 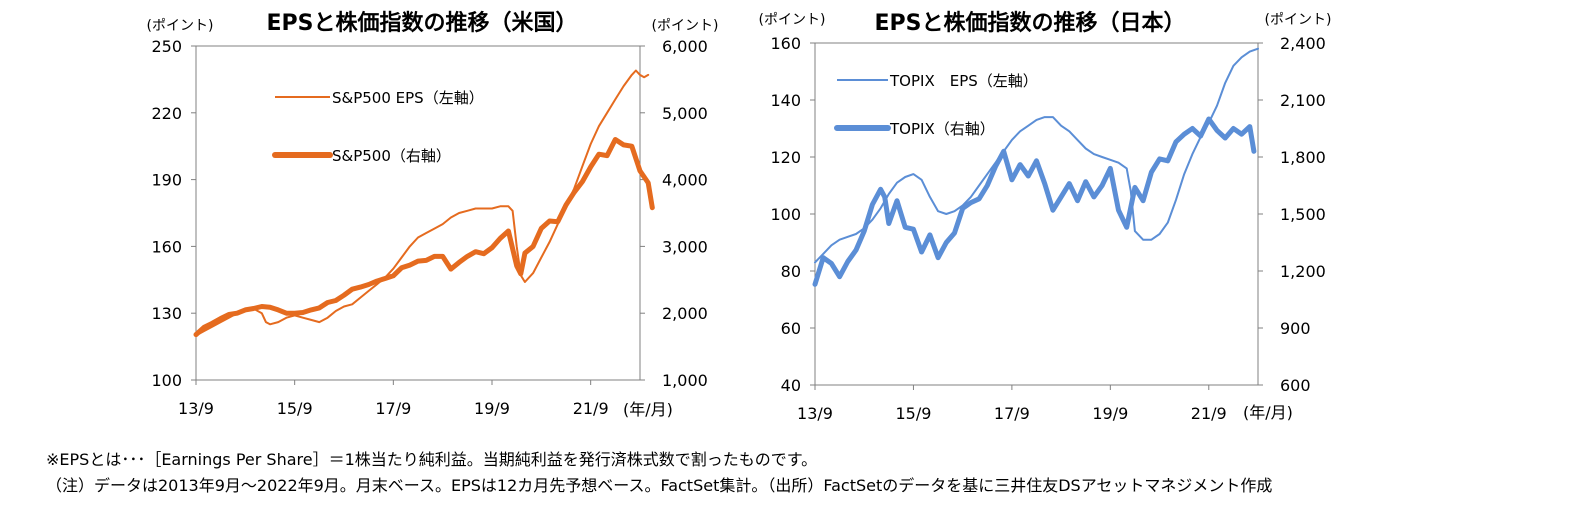 I want to click on japan-legend-eps: TOPIX EPS（左軸）, so click(x=963, y=81).